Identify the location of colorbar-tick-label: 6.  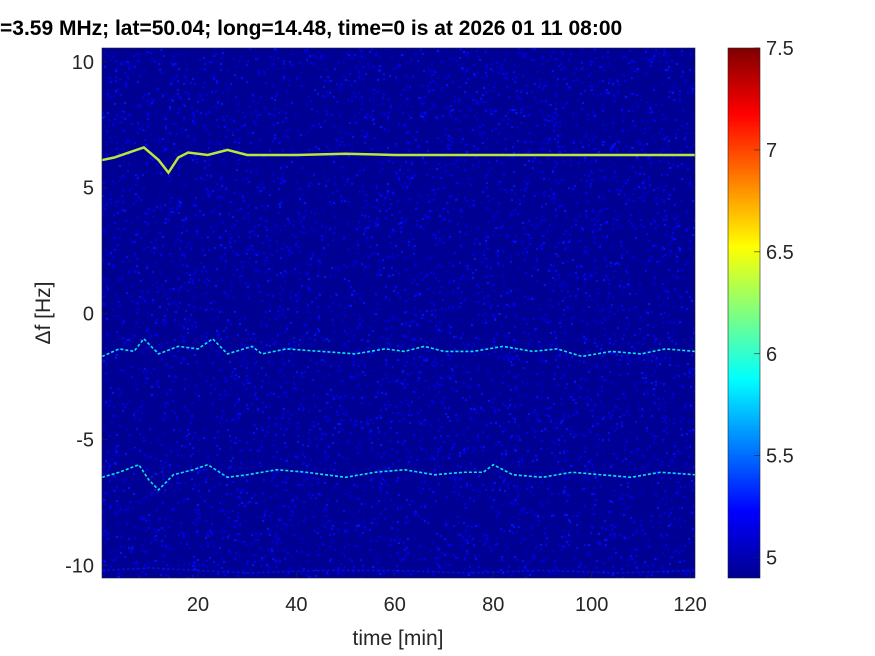
(771, 355).